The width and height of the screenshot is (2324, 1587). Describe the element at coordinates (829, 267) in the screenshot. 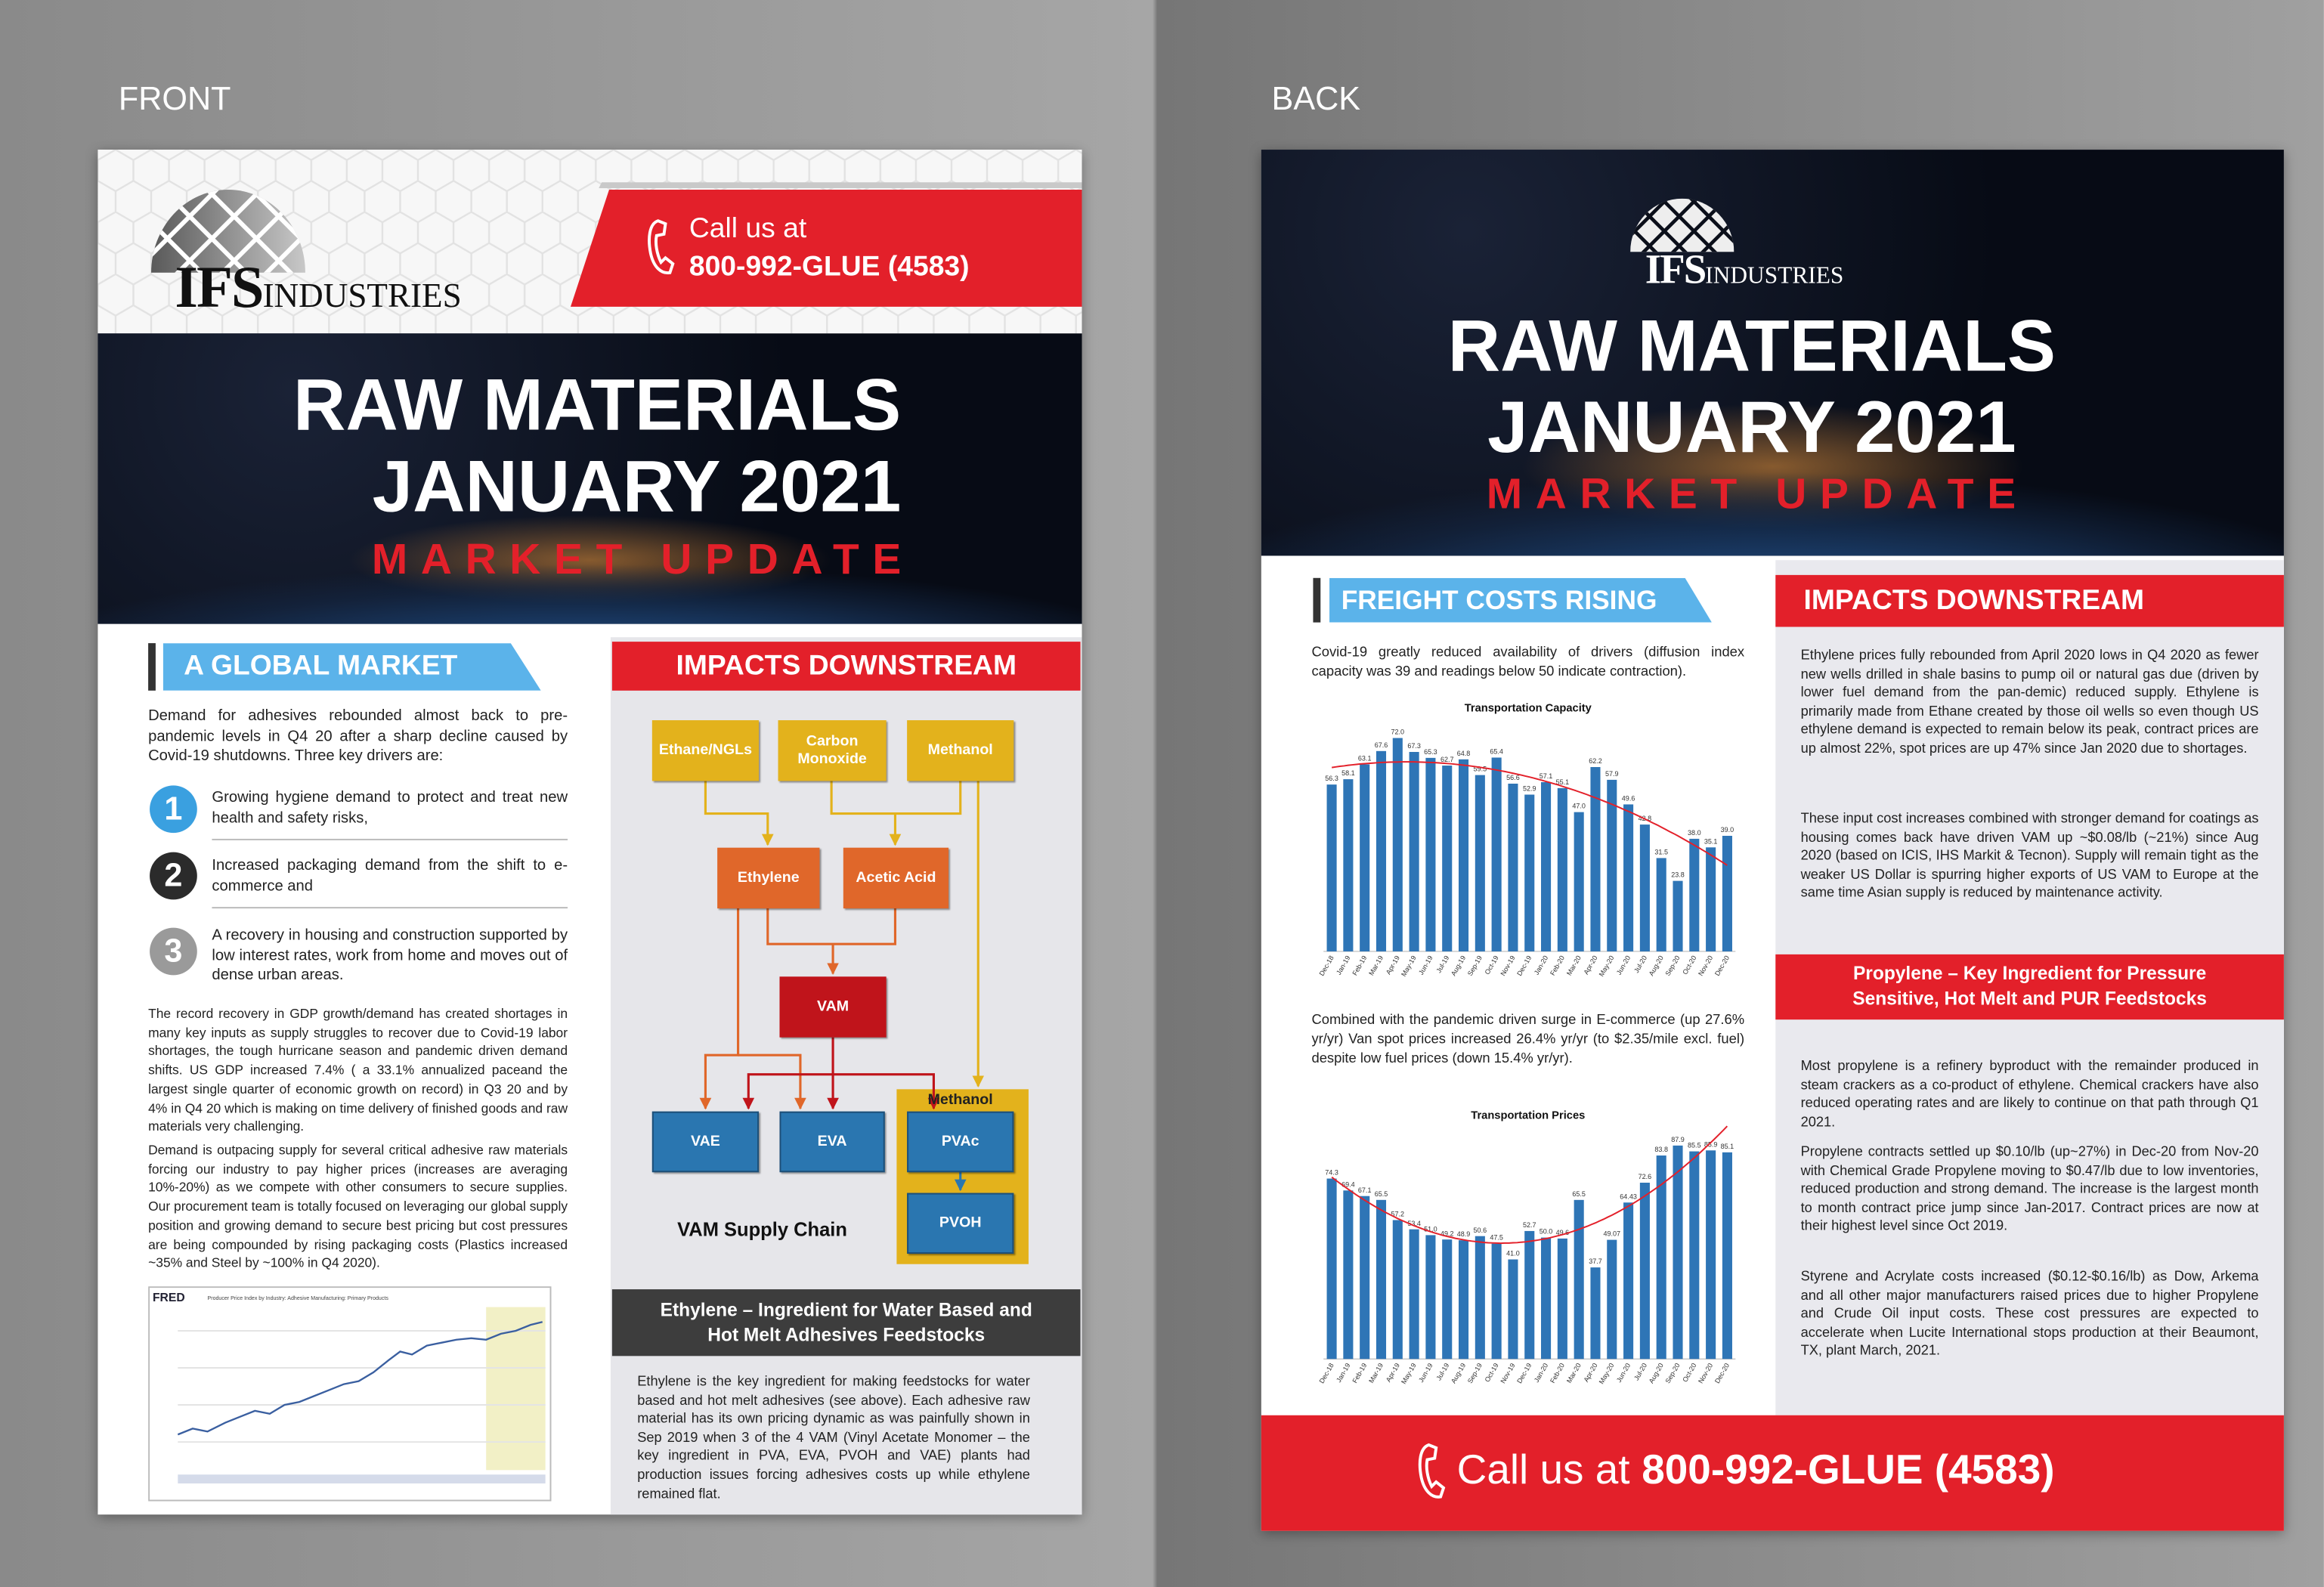

I see `call-number: 800-992-GLUE (4583)` at that location.